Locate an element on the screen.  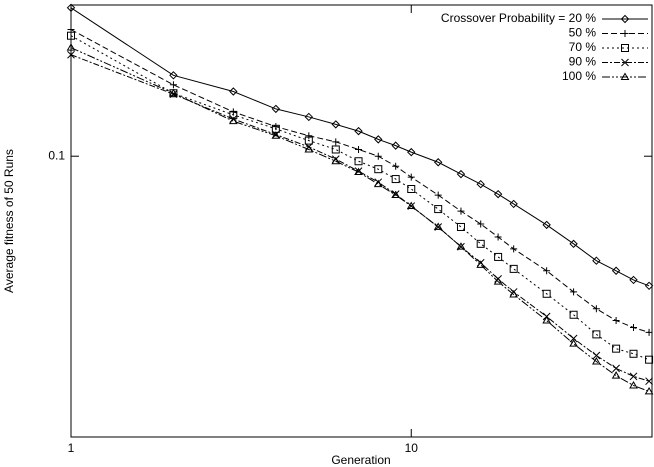
legend-label: 70 % is located at coordinates (583, 47).